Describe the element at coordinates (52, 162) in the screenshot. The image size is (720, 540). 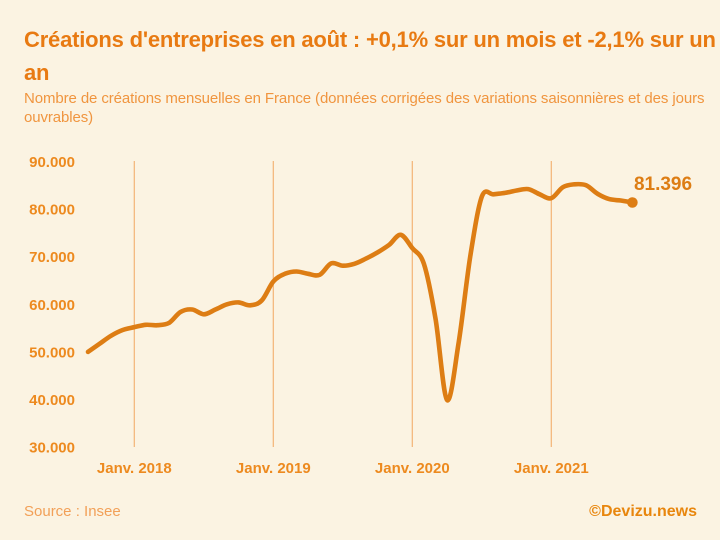
I see `y-axis-tick-label: 90.000` at that location.